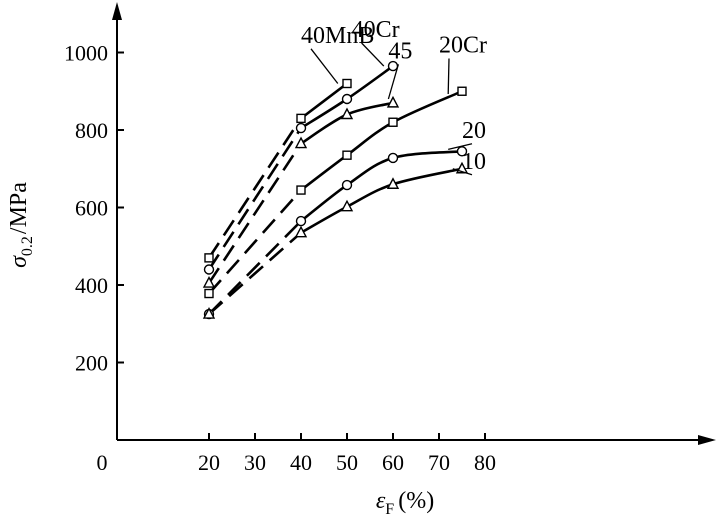 The width and height of the screenshot is (717, 523). I want to click on series-label: 20, so click(474, 131).